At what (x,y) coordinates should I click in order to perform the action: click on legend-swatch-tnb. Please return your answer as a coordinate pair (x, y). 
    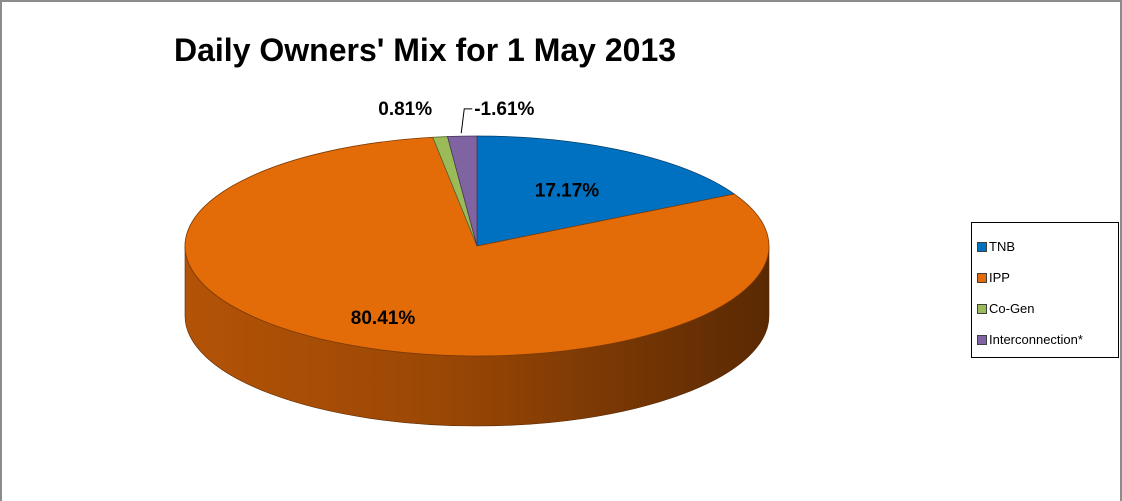
    Looking at the image, I should click on (982, 246).